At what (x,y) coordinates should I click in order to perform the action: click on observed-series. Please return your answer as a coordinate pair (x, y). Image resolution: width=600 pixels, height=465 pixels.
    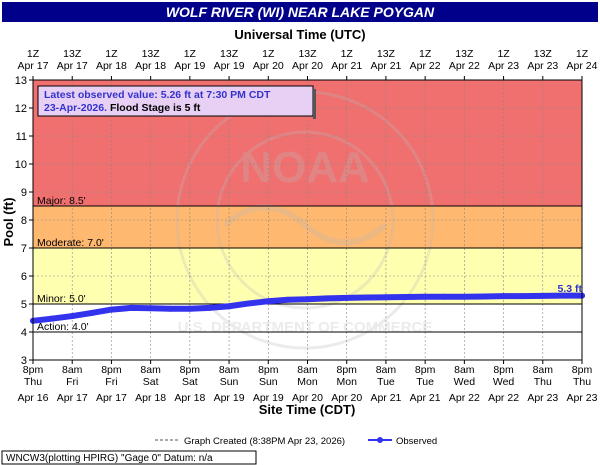
    Looking at the image, I should click on (307, 308).